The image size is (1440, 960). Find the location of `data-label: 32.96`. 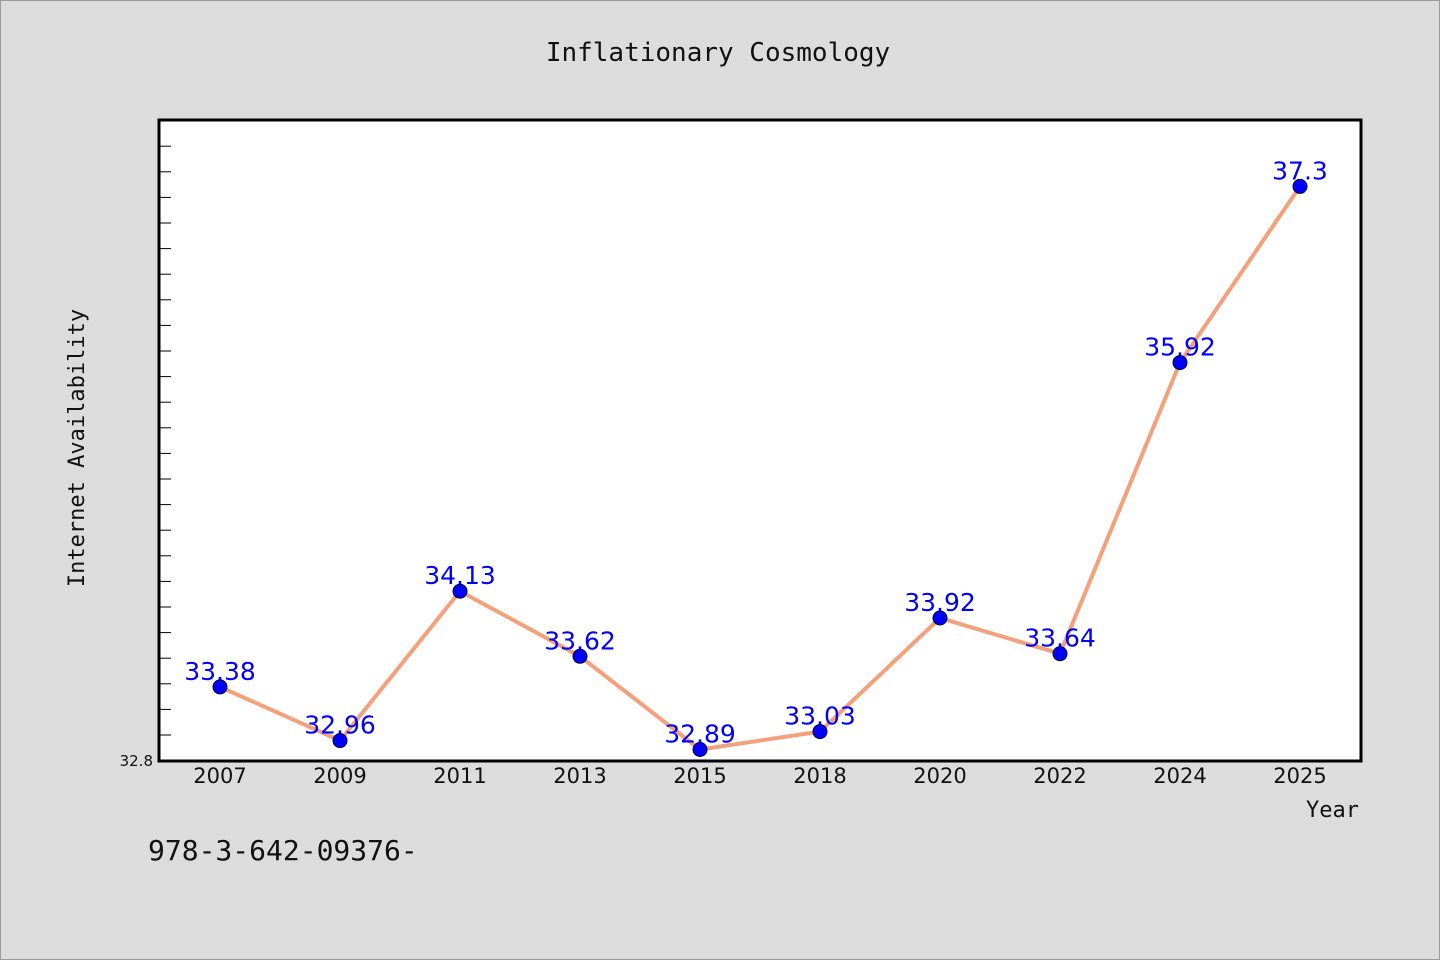

data-label: 32.96 is located at coordinates (340, 725).